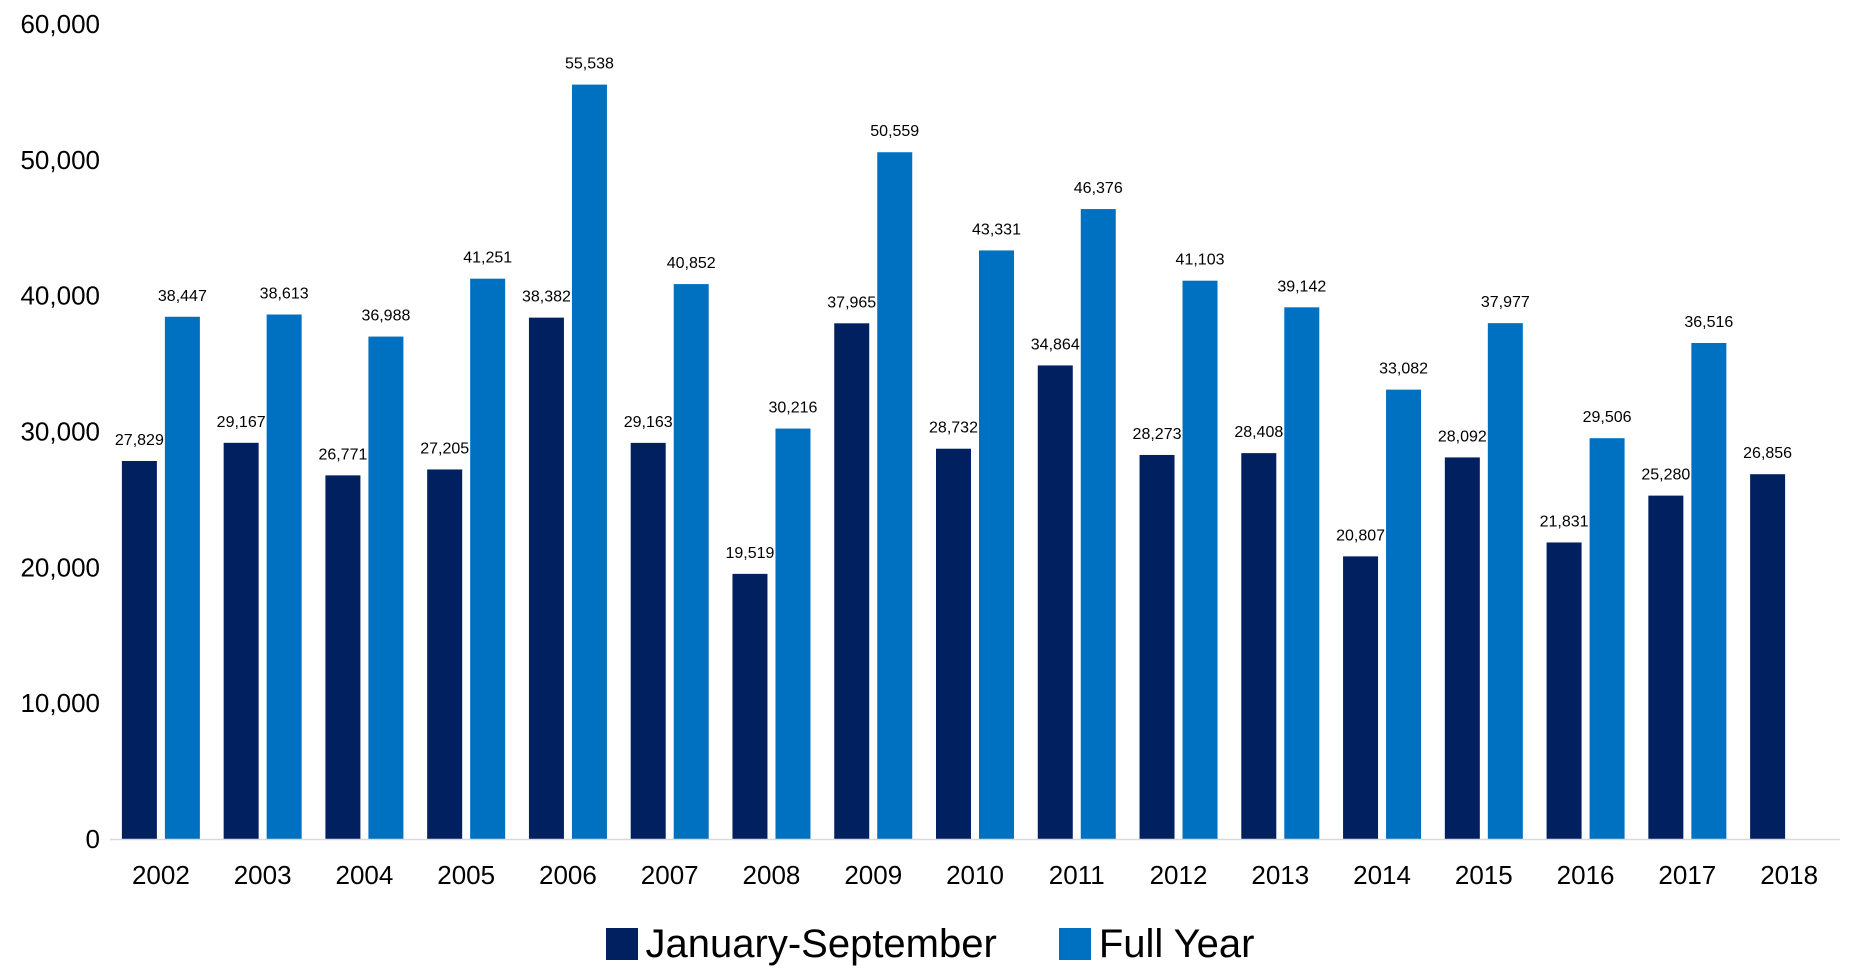 The height and width of the screenshot is (970, 1860). I want to click on x-tick-label-2014: 2014, so click(1382, 875).